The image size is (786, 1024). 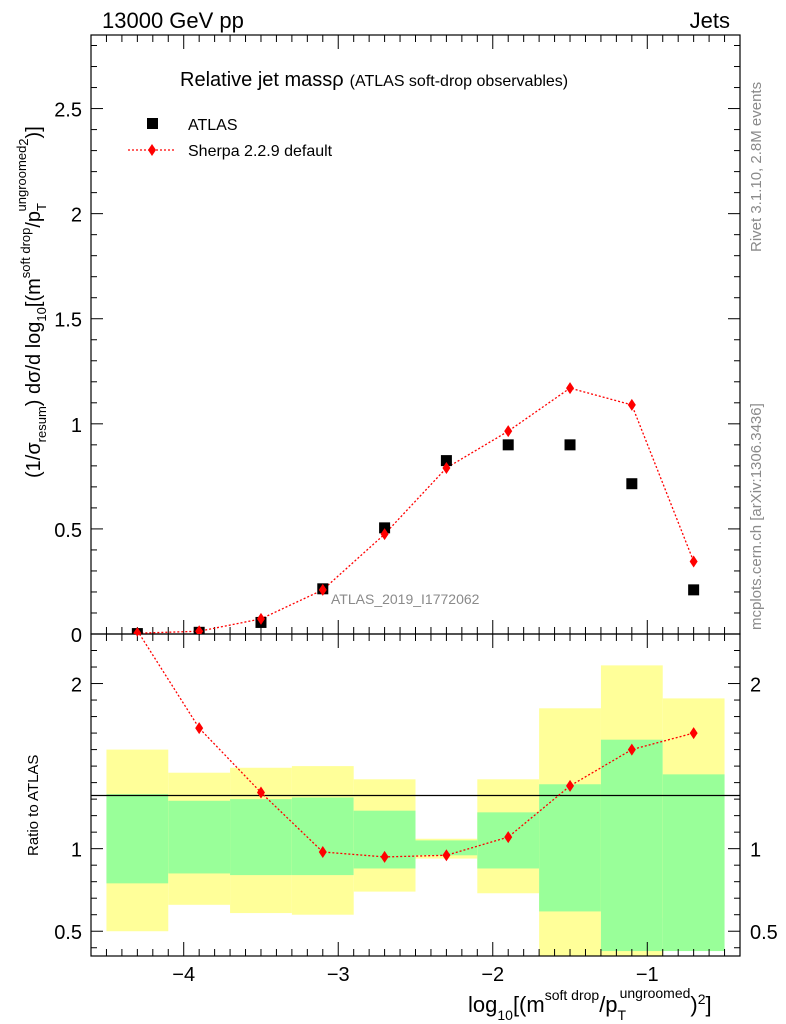 I want to click on ratio-y-tick-label: 1, so click(x=76, y=851).